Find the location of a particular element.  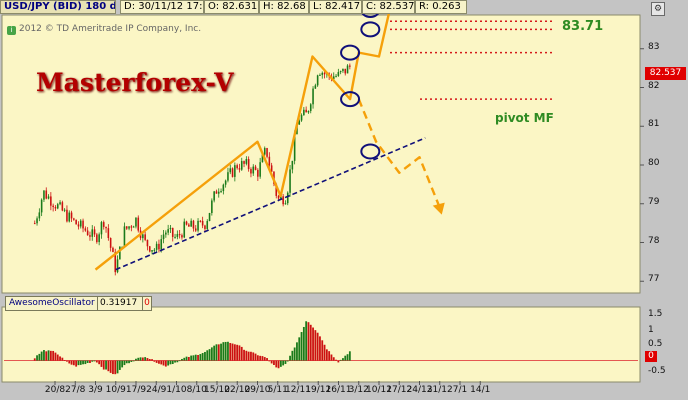

price-tick-79: 79 is located at coordinates (654, 201).